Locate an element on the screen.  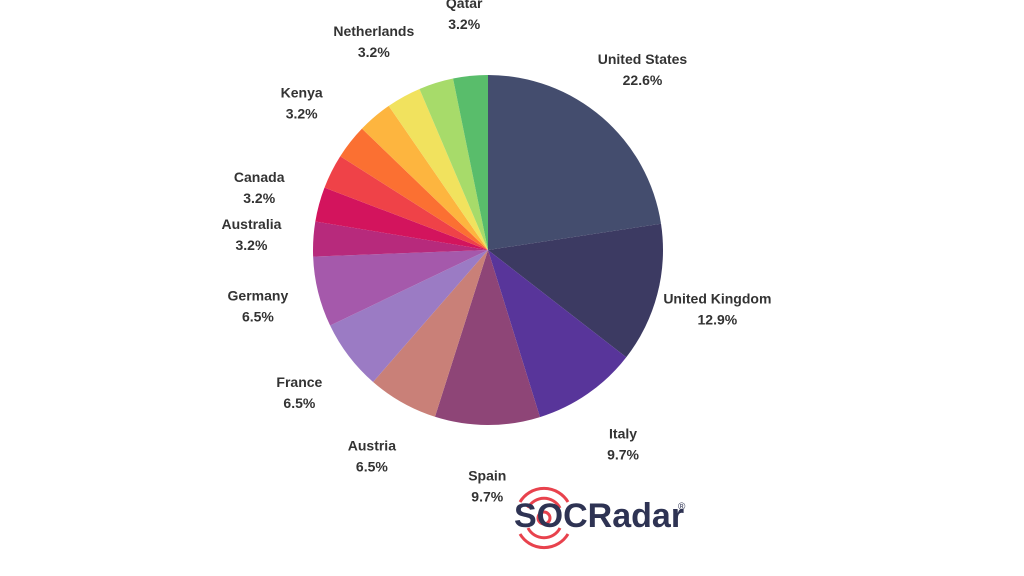
slice-label: Netherlands is located at coordinates (373, 31).